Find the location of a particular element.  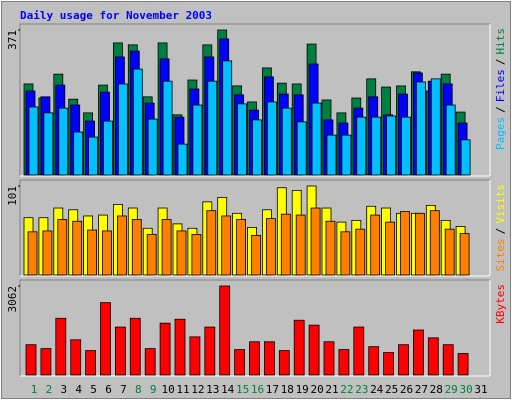

x-tick-label: 8 is located at coordinates (138, 389).